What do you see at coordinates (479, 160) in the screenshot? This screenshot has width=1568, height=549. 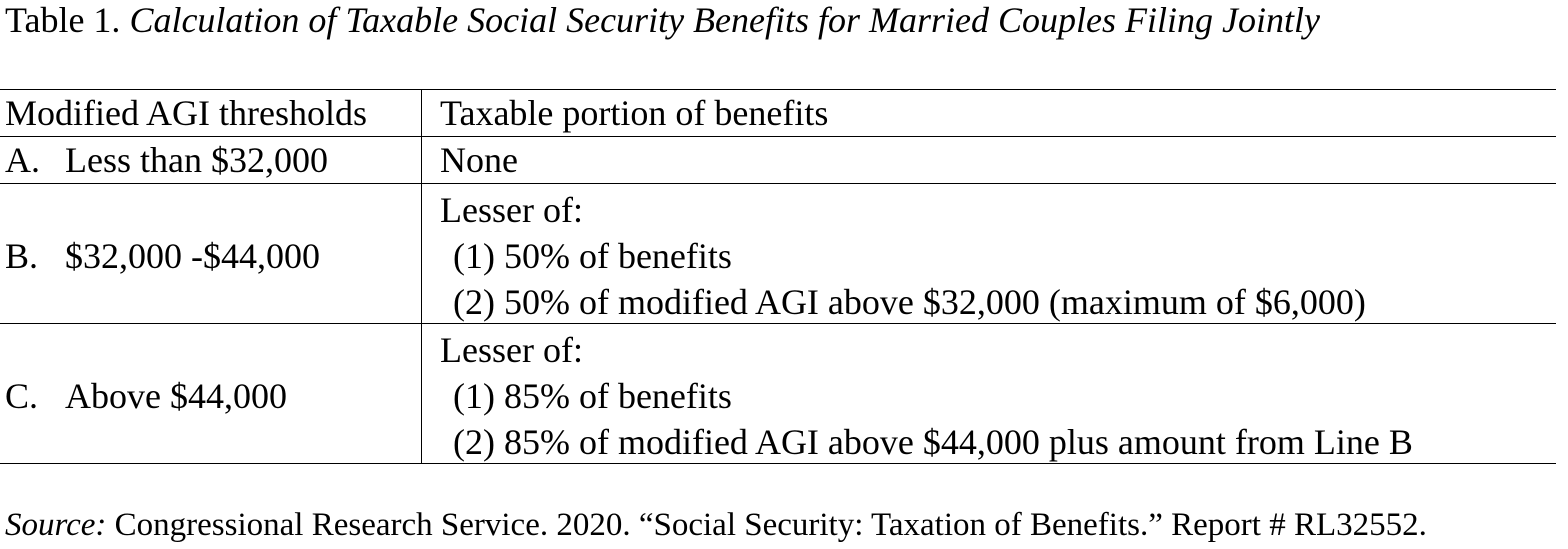 I see `portion-line: None` at bounding box center [479, 160].